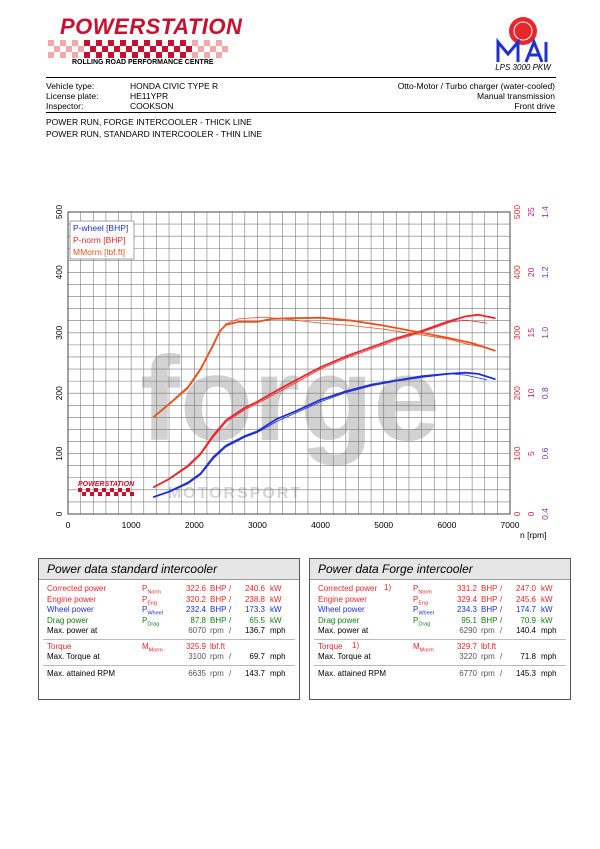 The height and width of the screenshot is (849, 600). I want to click on y-right-ratio-tick-label: 1.4, so click(545, 212).